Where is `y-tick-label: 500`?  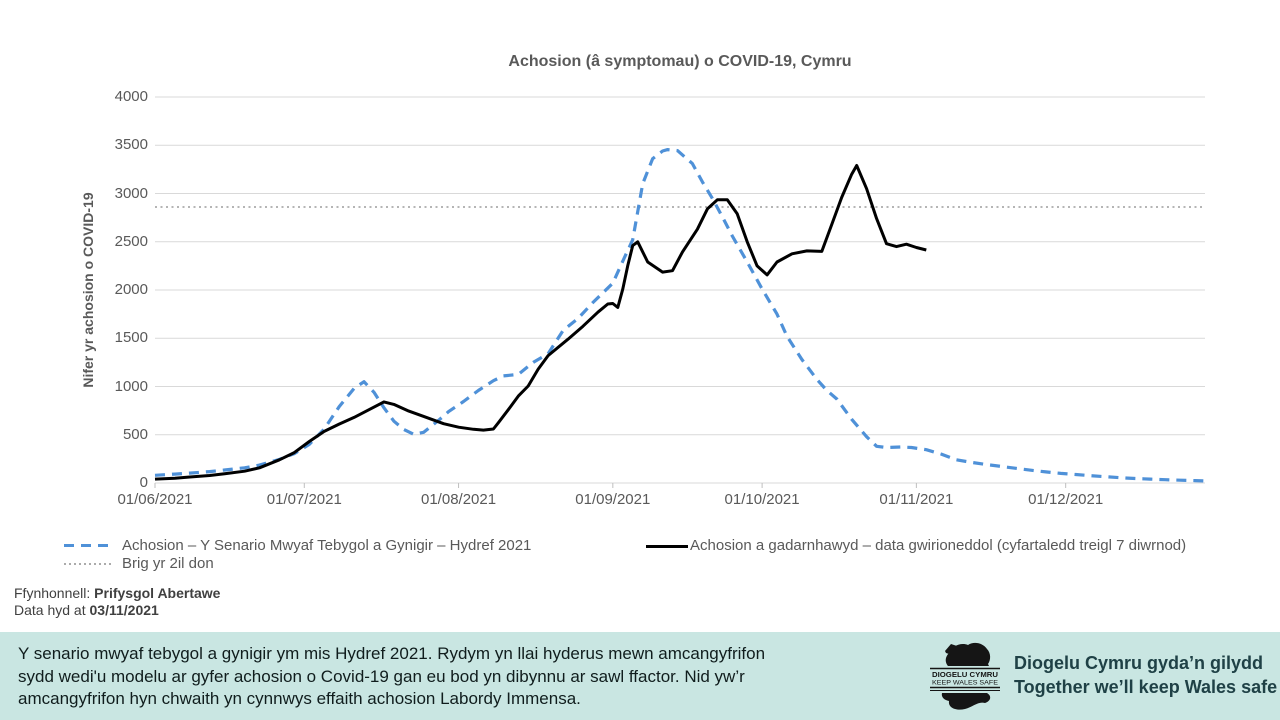 y-tick-label: 500 is located at coordinates (135, 434).